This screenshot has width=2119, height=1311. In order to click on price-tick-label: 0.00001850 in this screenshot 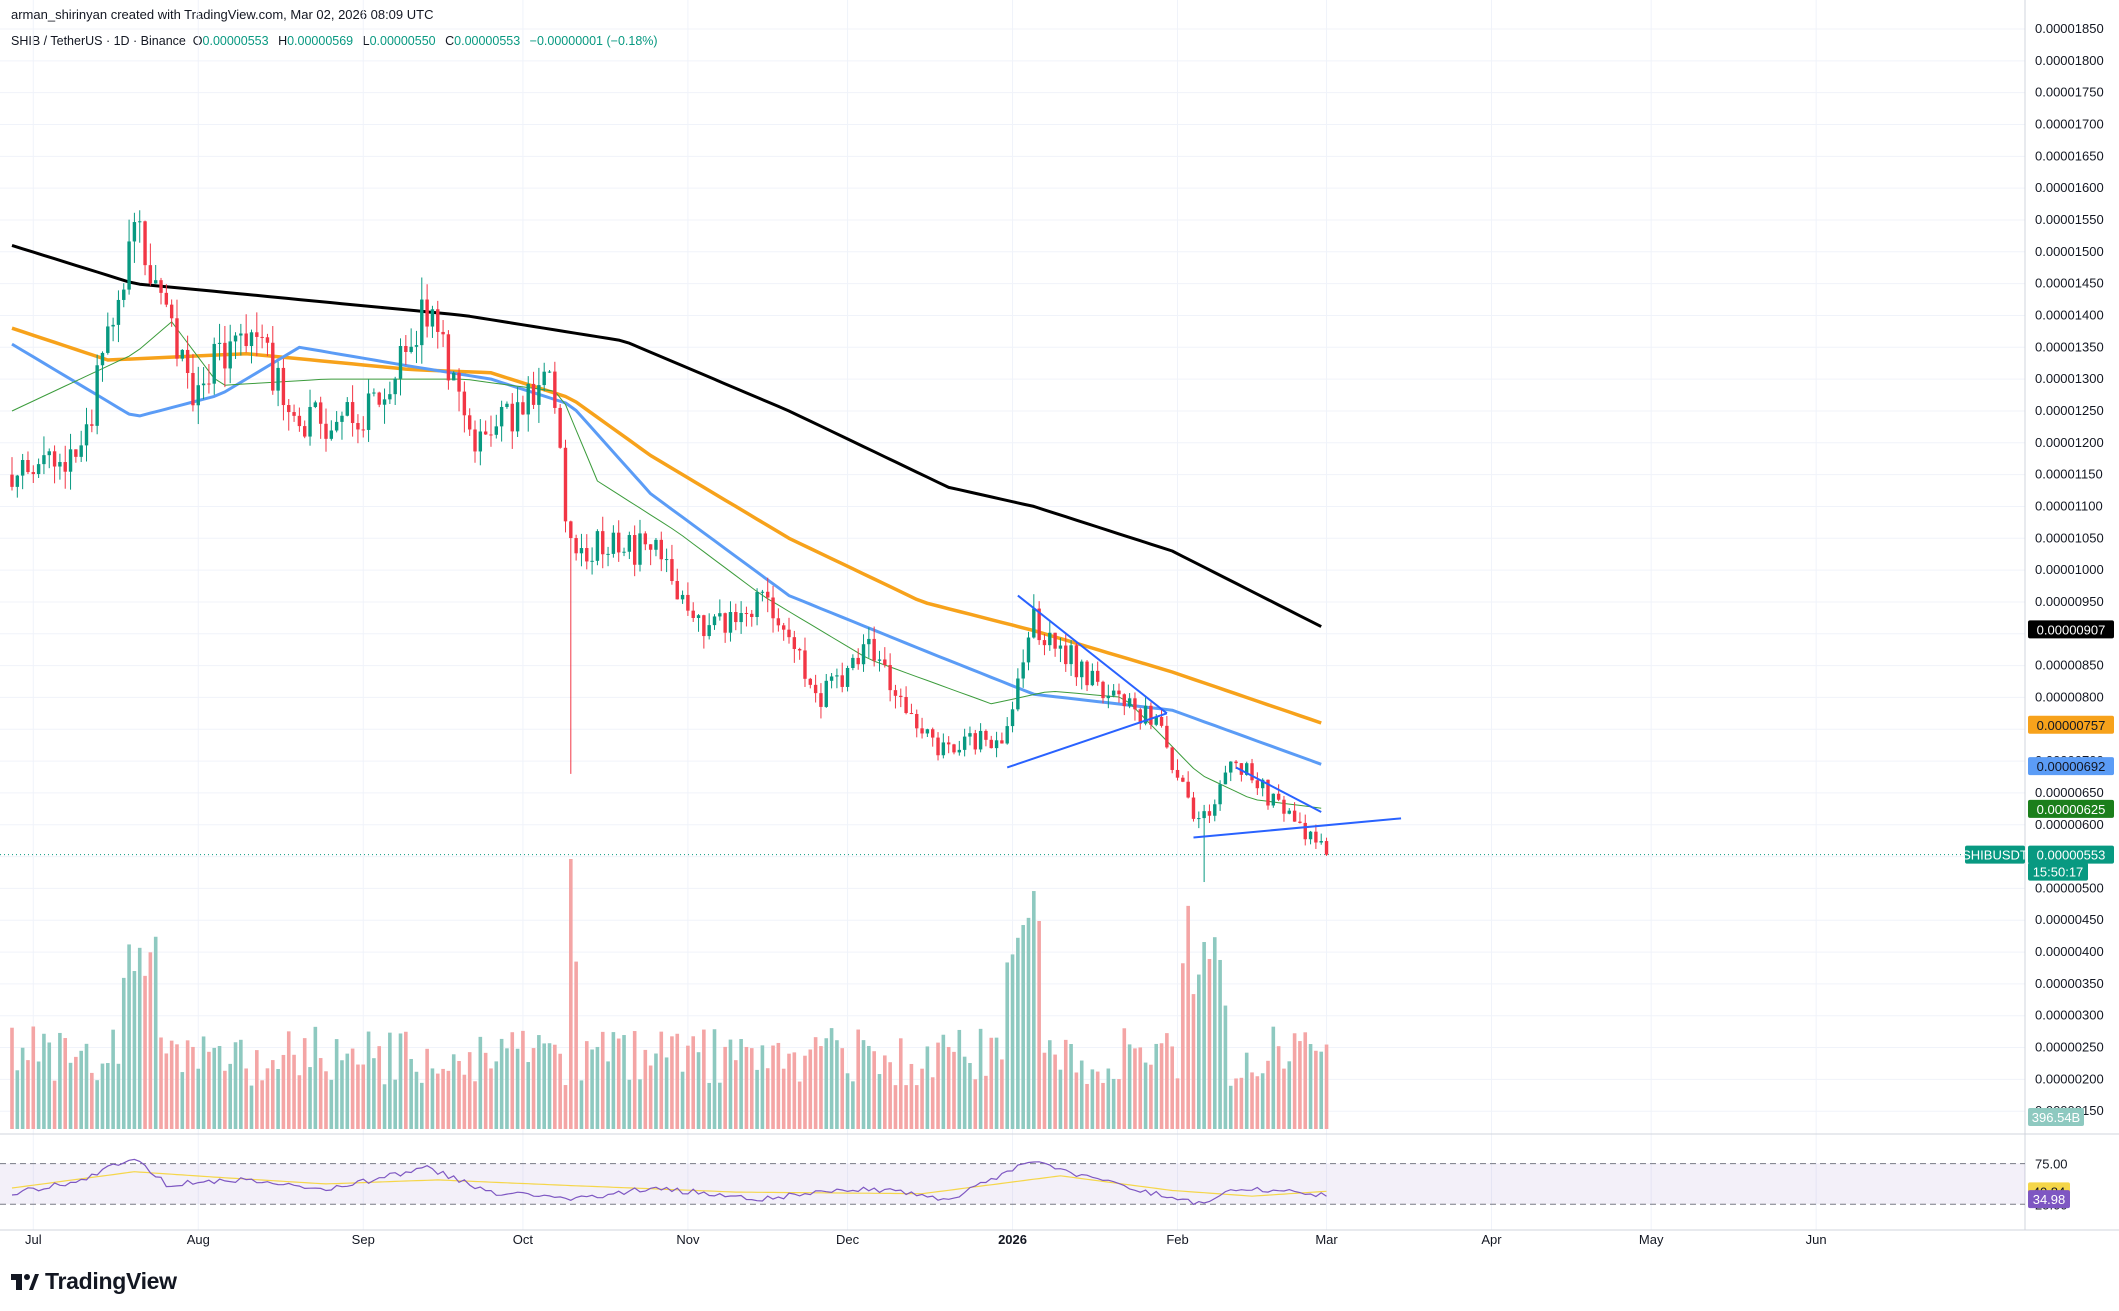, I will do `click(2069, 28)`.